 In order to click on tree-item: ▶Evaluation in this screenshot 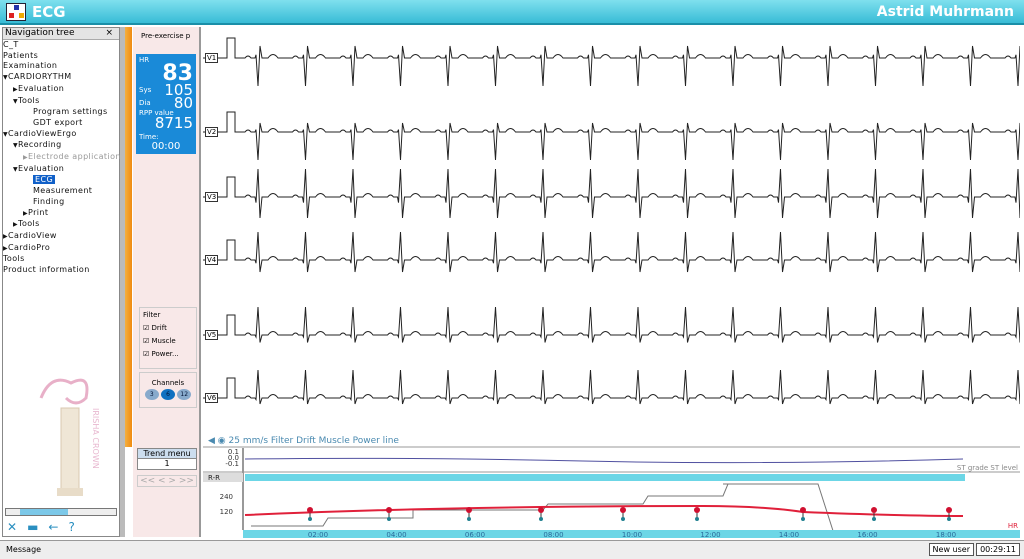, I will do `click(39, 88)`.